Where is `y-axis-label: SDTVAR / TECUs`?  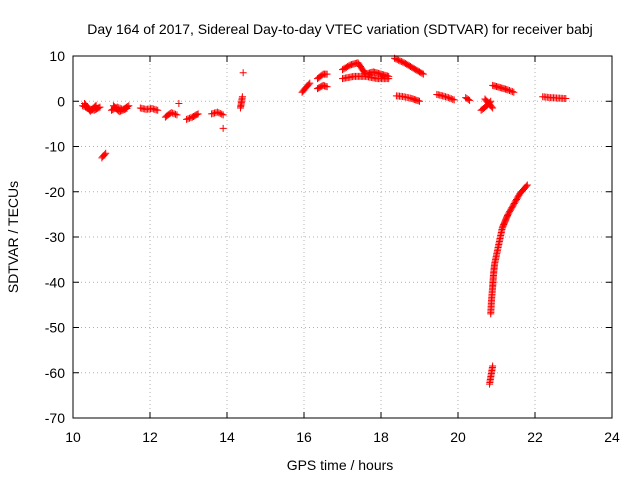 y-axis-label: SDTVAR / TECUs is located at coordinates (13, 237).